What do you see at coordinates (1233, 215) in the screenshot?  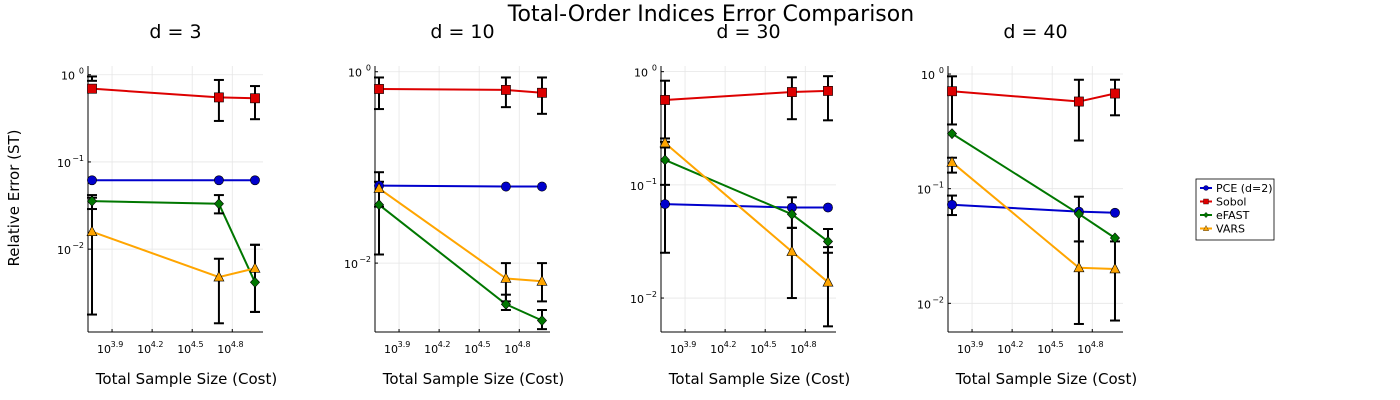 I see `legend-label: eFAST` at bounding box center [1233, 215].